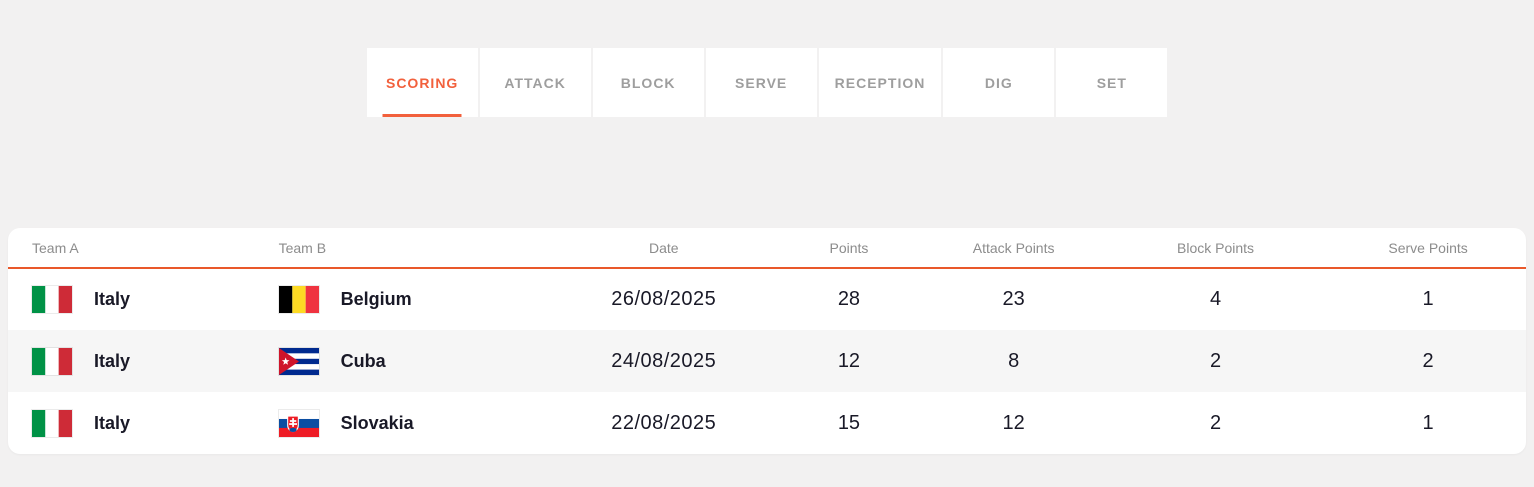 Image resolution: width=1534 pixels, height=487 pixels. What do you see at coordinates (376, 299) in the screenshot?
I see `team-b-name: Belgium` at bounding box center [376, 299].